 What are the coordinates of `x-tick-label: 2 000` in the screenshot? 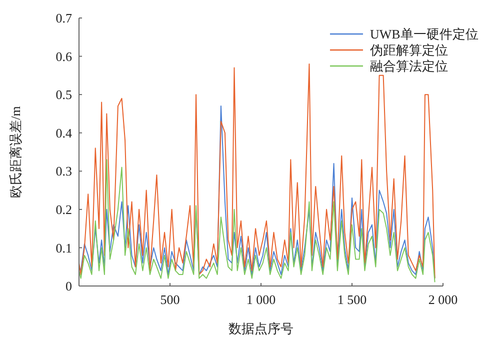 It's located at (443, 299).